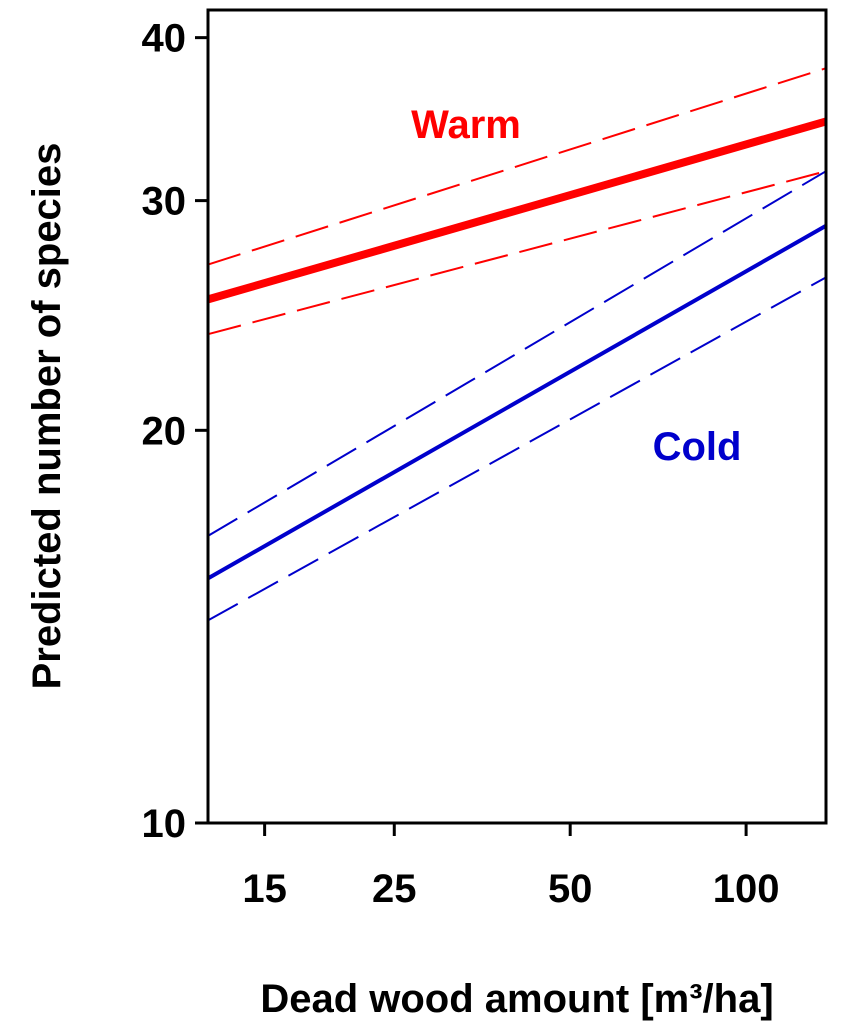 This screenshot has width=846, height=1022. Describe the element at coordinates (466, 125) in the screenshot. I see `warm-series-label: Warm` at that location.